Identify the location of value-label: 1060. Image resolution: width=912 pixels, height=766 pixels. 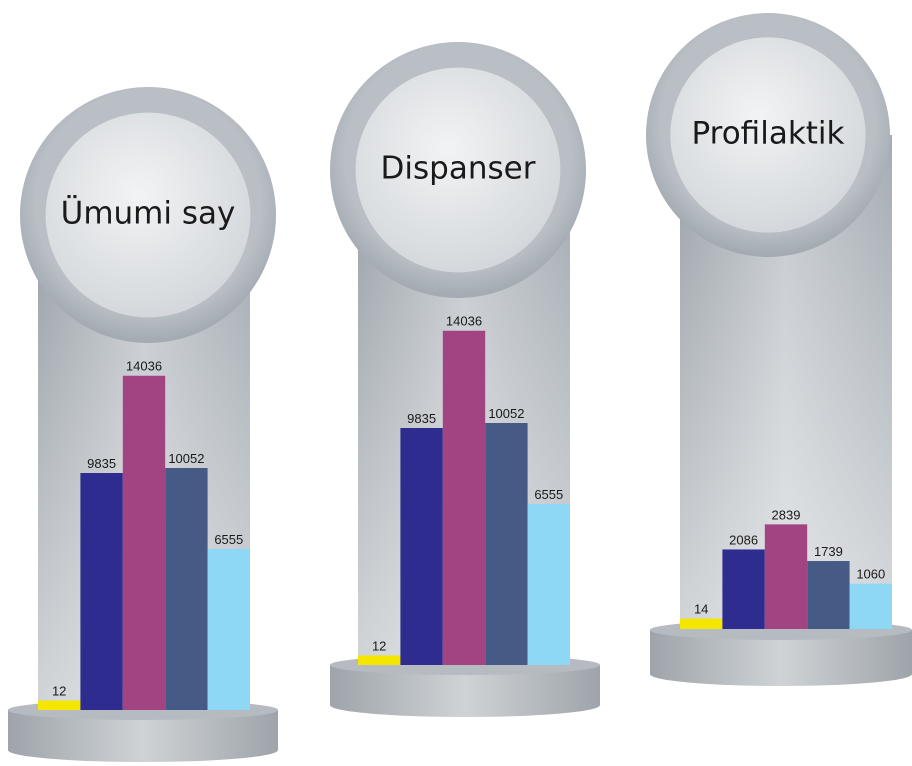
(870, 574).